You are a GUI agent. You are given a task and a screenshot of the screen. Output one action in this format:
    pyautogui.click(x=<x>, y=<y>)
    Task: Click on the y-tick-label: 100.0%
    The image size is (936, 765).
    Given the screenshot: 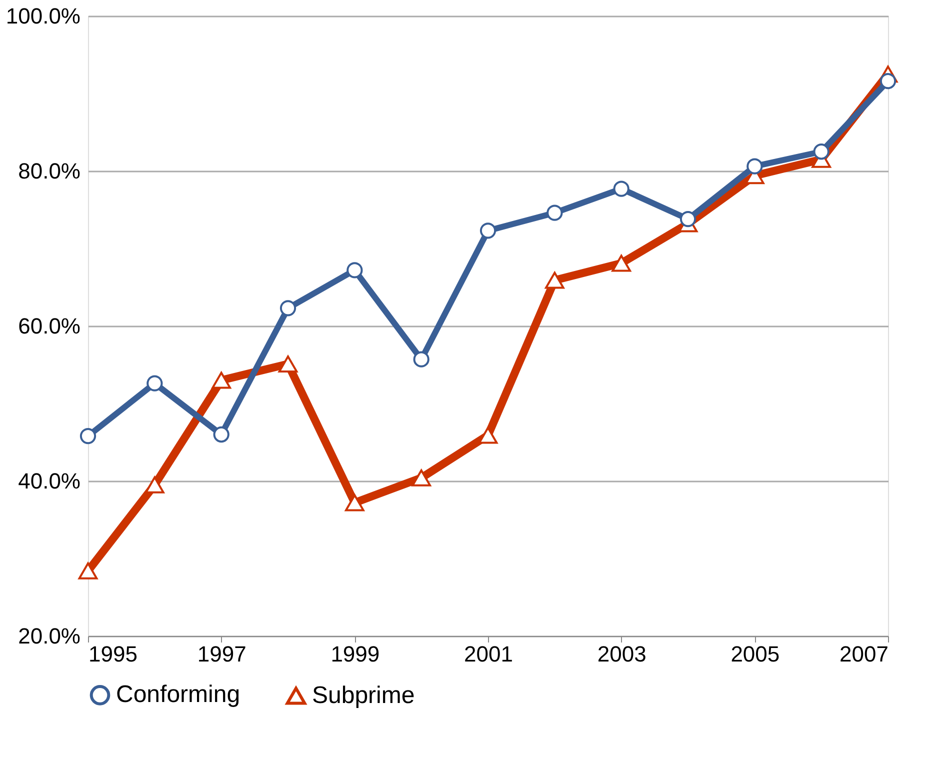 What is the action you would take?
    pyautogui.click(x=43, y=16)
    